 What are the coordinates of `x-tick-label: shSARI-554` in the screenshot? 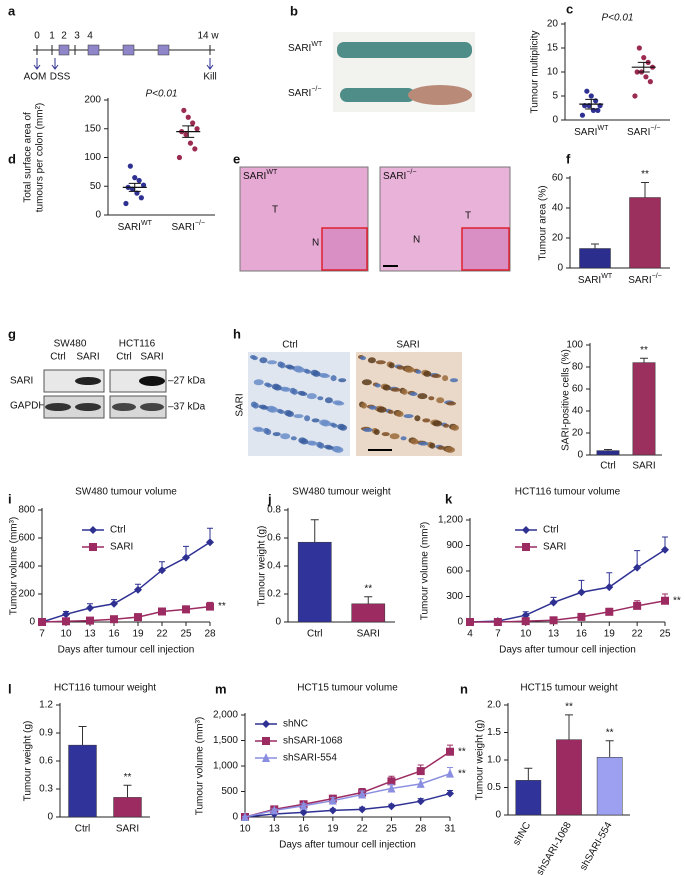 It's located at (596, 846).